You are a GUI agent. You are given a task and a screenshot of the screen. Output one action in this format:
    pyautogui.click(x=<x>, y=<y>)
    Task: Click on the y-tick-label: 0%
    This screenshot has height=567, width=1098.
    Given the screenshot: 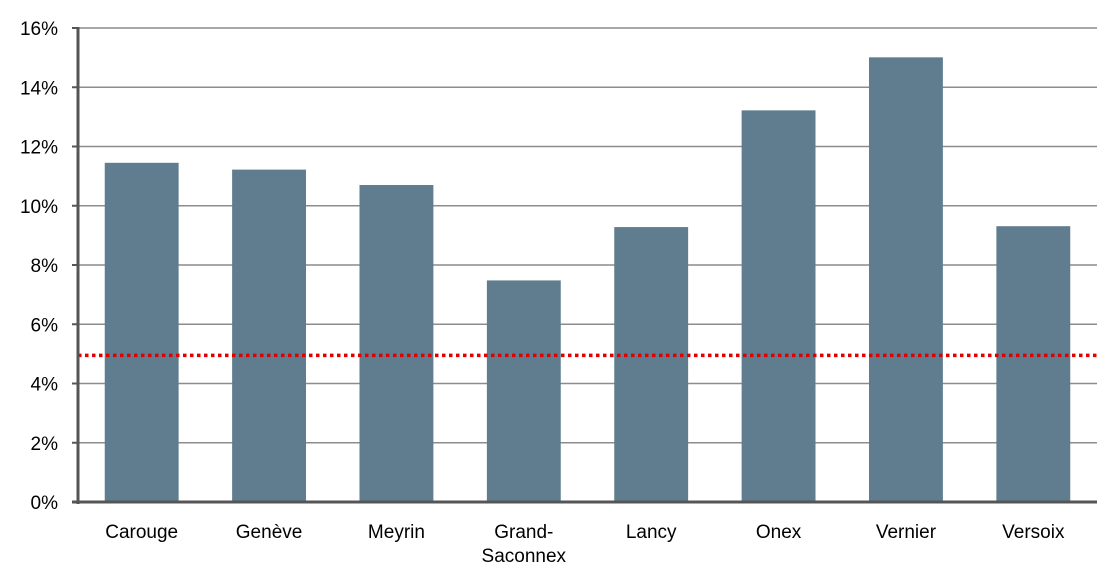 What is the action you would take?
    pyautogui.click(x=45, y=503)
    